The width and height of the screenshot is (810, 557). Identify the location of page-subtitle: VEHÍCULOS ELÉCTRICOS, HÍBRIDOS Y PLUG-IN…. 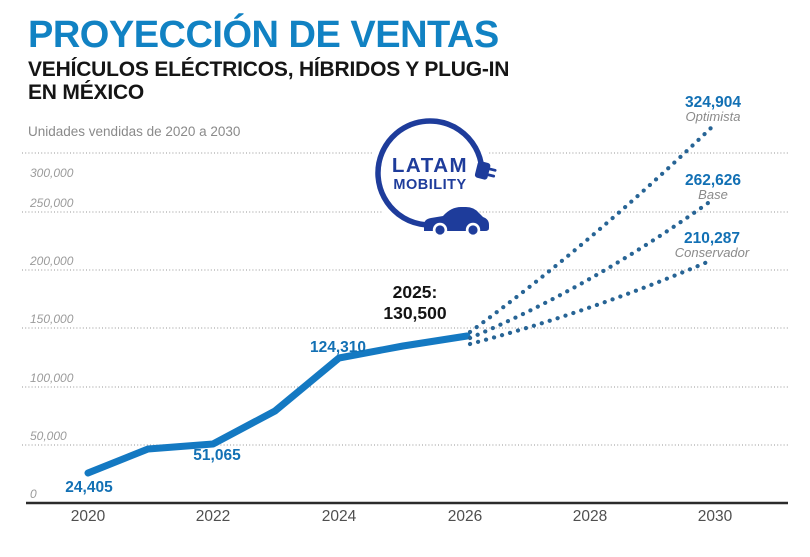
(268, 81).